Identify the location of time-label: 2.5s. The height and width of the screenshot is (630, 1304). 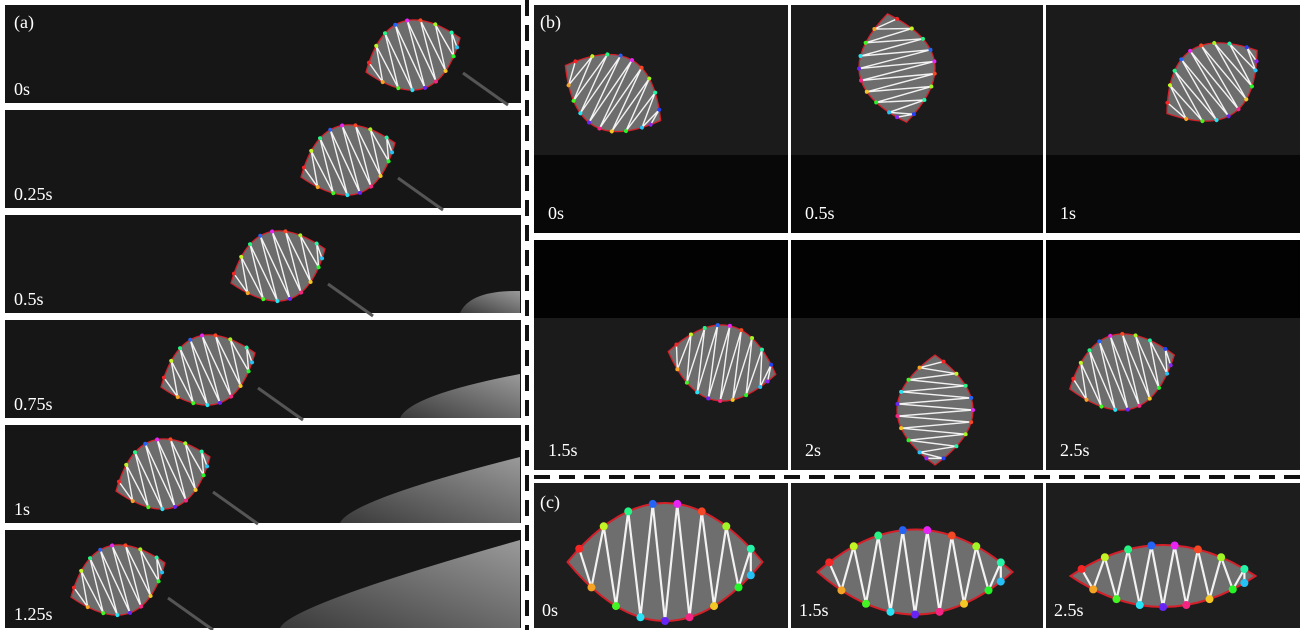
(1075, 450).